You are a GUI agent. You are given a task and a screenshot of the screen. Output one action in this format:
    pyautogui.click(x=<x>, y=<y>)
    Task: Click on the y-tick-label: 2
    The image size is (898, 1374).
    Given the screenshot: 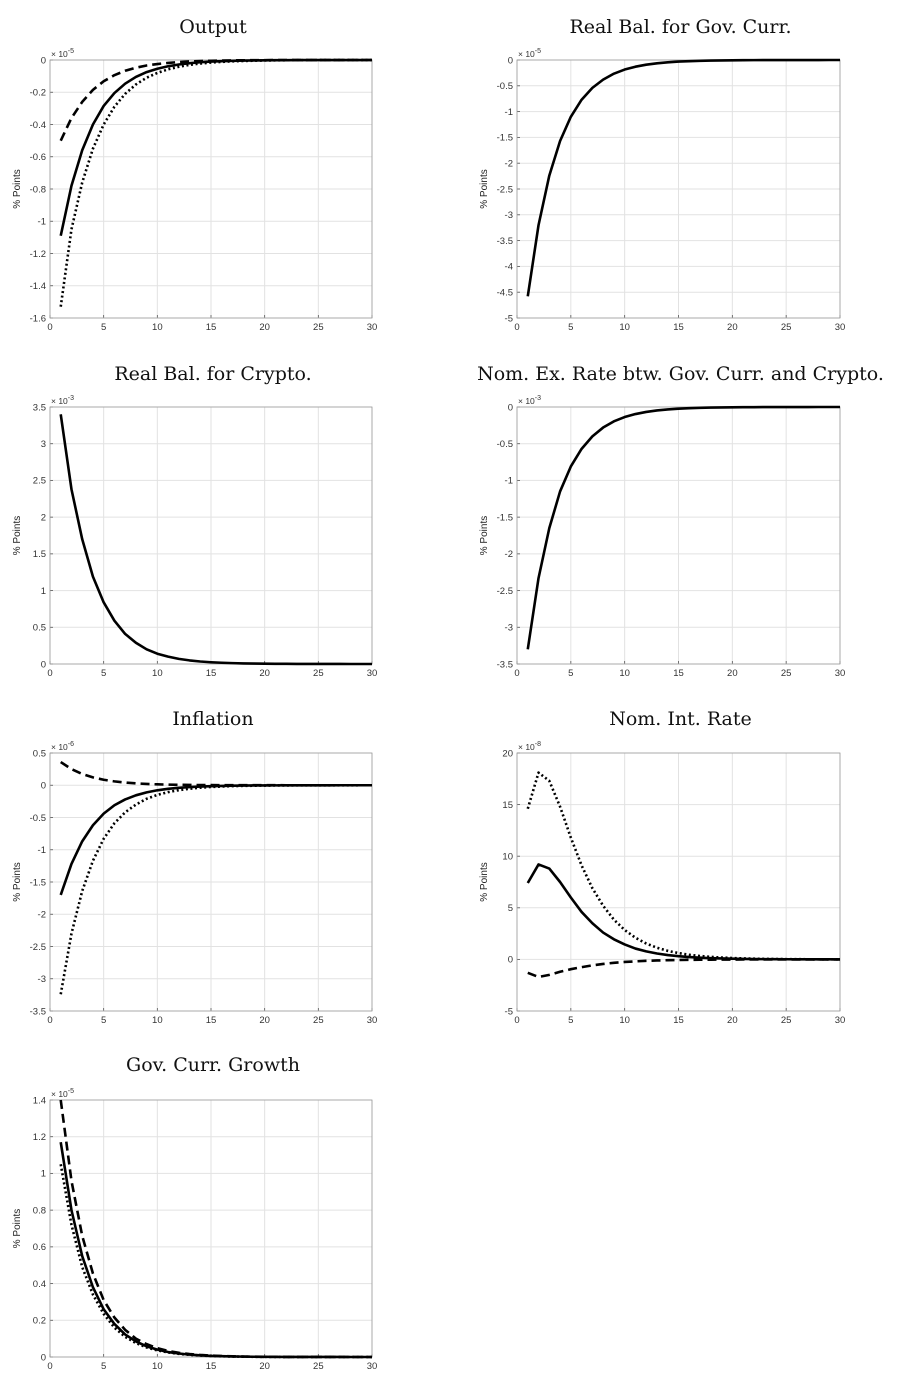 What is the action you would take?
    pyautogui.click(x=43, y=517)
    